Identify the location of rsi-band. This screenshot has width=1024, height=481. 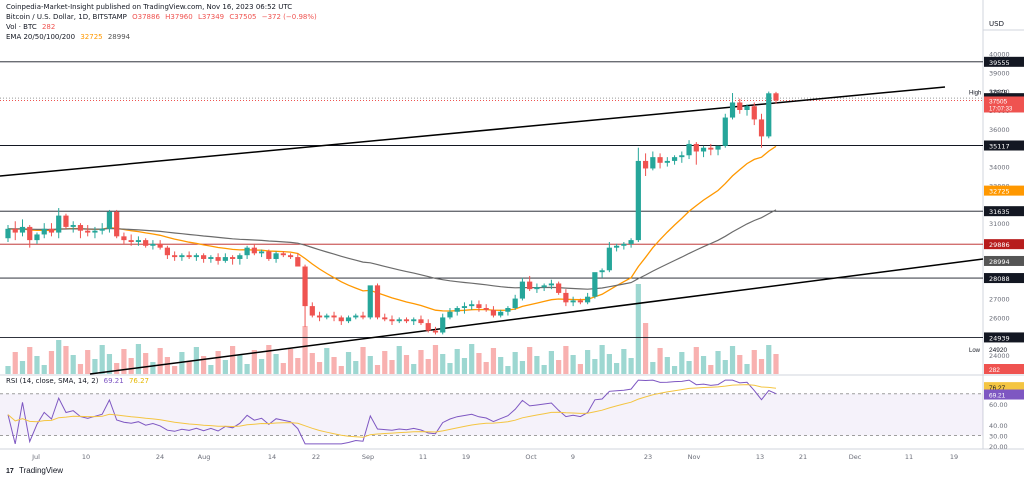
(491, 414).